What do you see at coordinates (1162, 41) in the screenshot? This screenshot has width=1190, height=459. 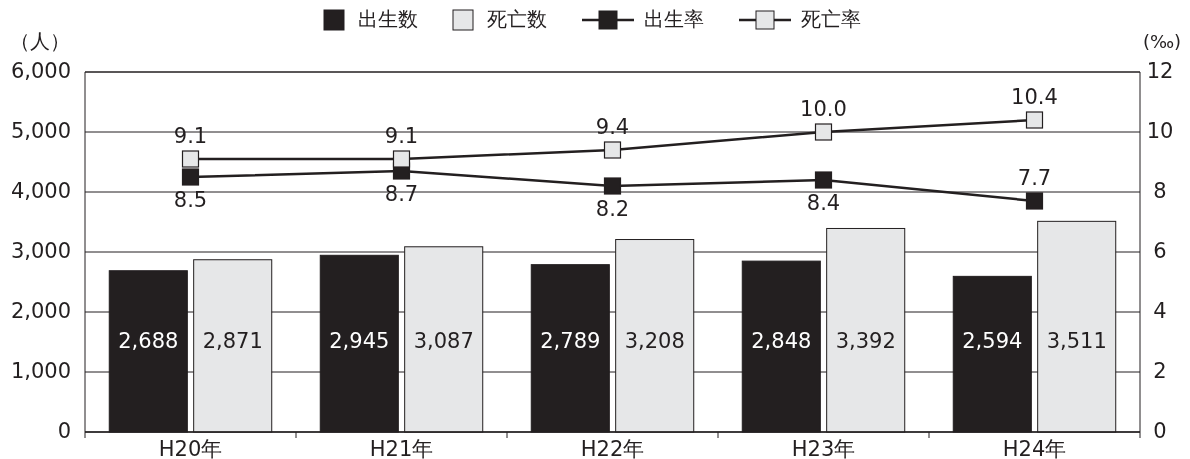 I see `y2-axis-title: (‰)` at bounding box center [1162, 41].